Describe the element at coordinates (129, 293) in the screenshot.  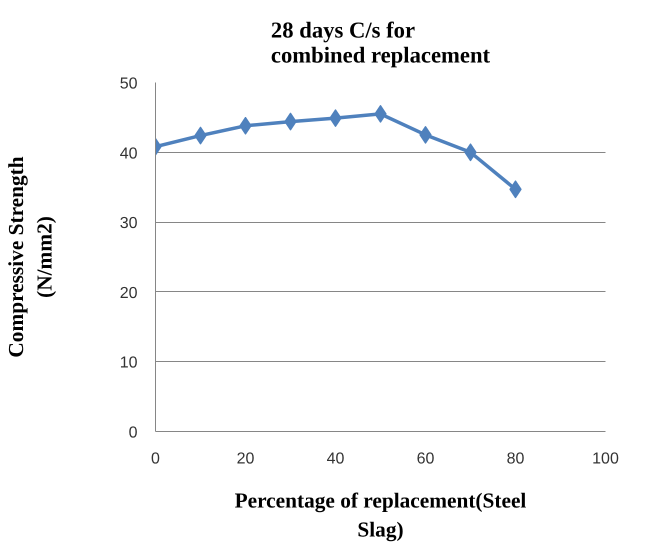
I see `y-tick-label: 20` at that location.